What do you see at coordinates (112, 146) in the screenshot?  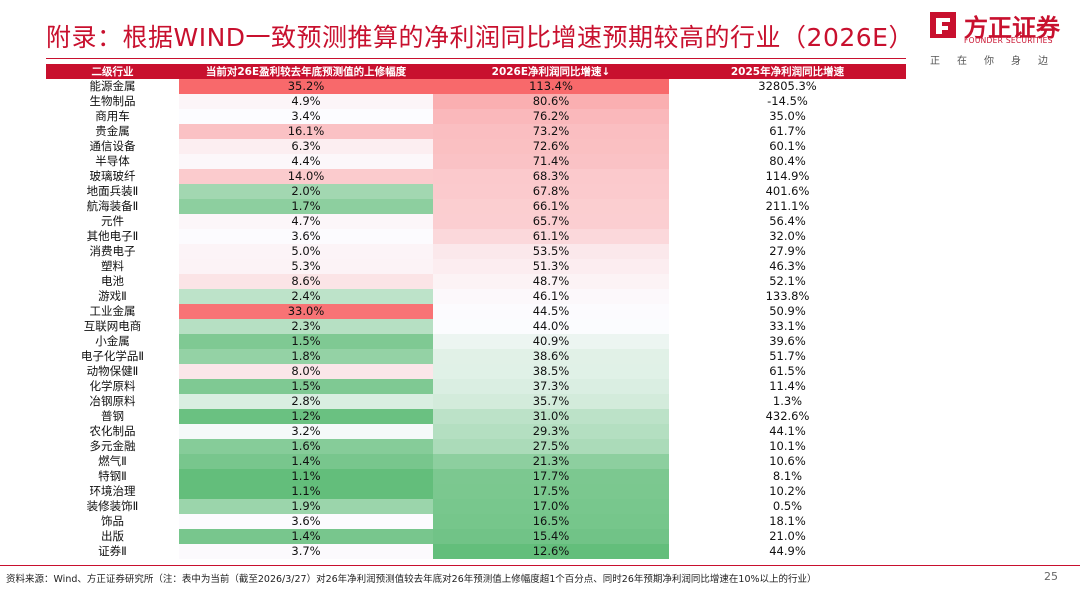 I see `industry-cell: 通信设备` at bounding box center [112, 146].